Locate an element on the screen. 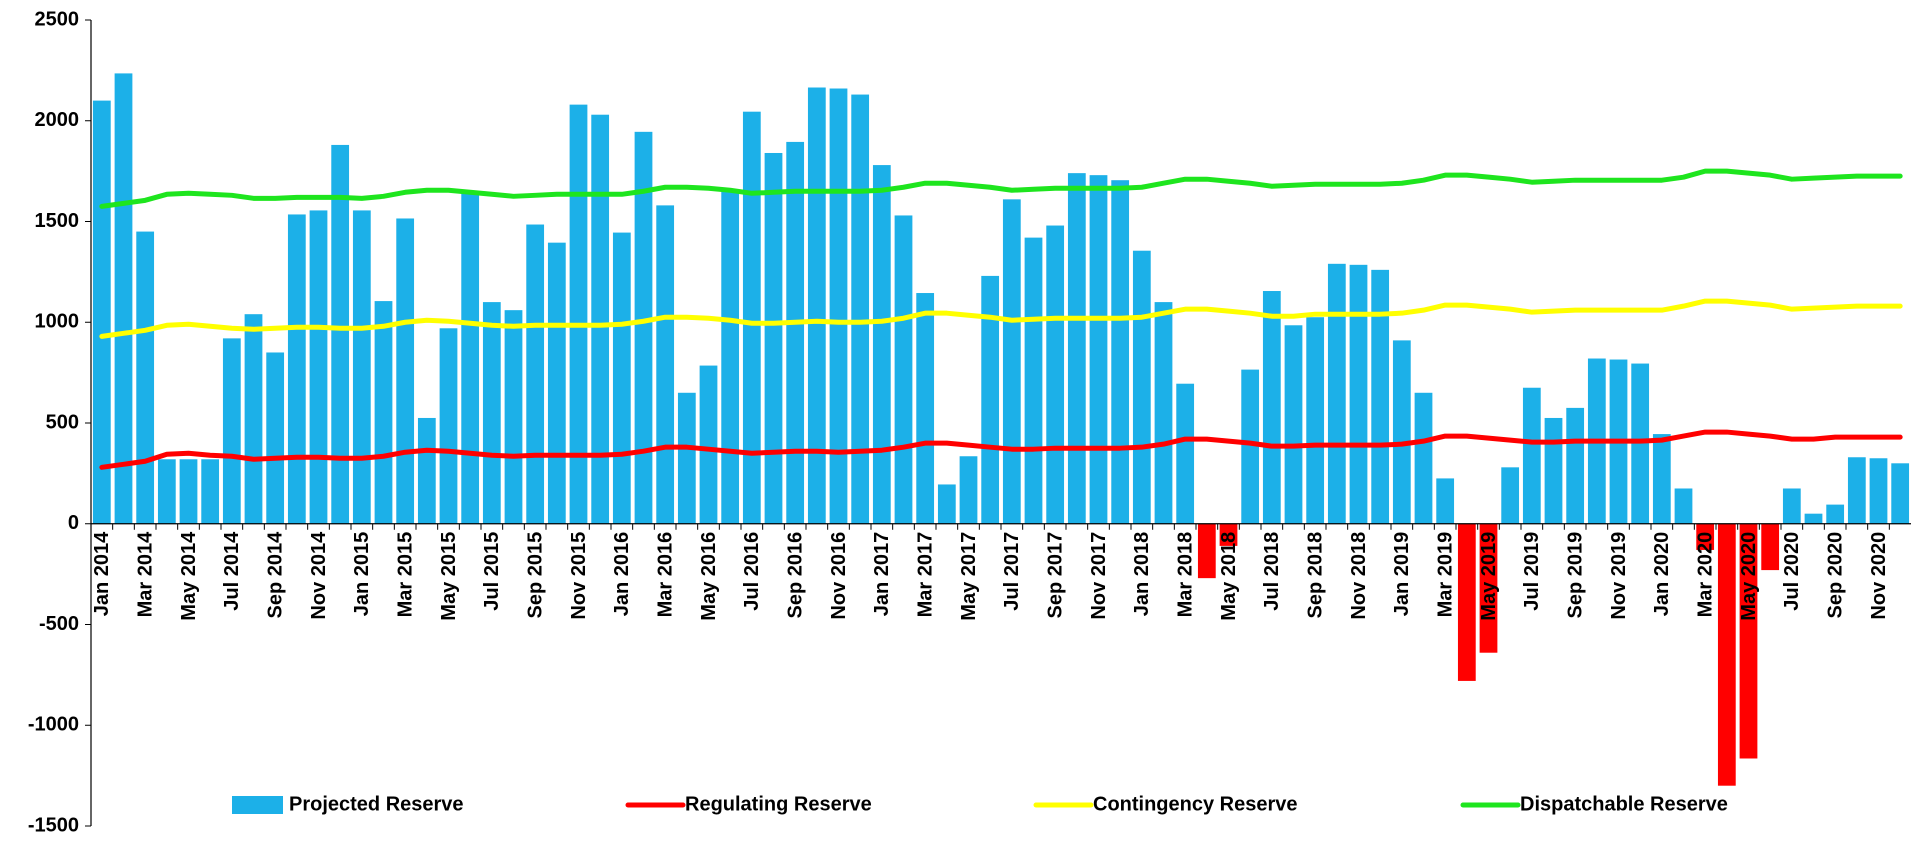 The height and width of the screenshot is (842, 1911). x-tick-label: Jan 2015 is located at coordinates (362, 574).